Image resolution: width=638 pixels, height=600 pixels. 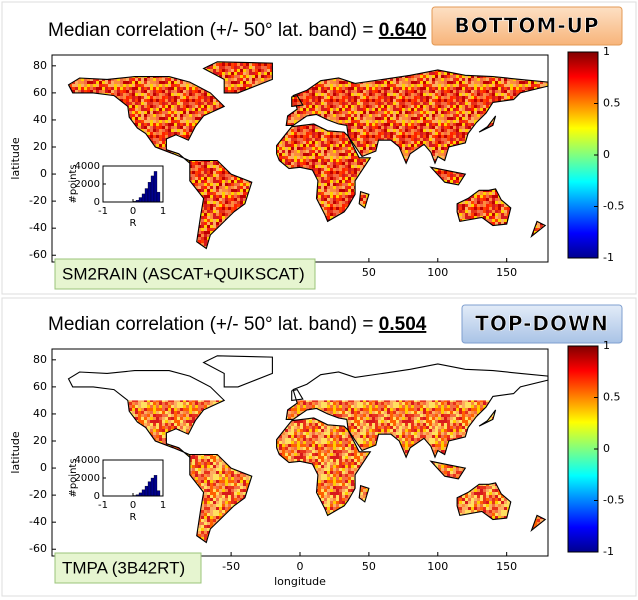 I want to click on colorbar-tick-label: 0.5, so click(x=612, y=397).